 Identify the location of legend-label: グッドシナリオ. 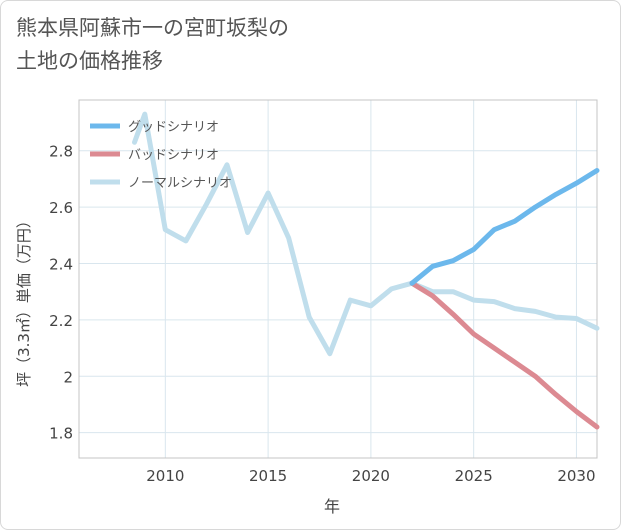
(173, 127).